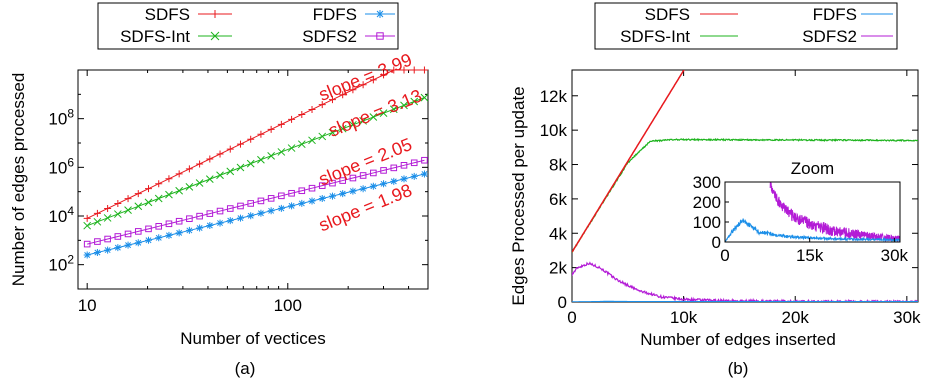 This screenshot has height=385, width=928. Describe the element at coordinates (558, 268) in the screenshot. I see `y-tick-label: 2k` at that location.